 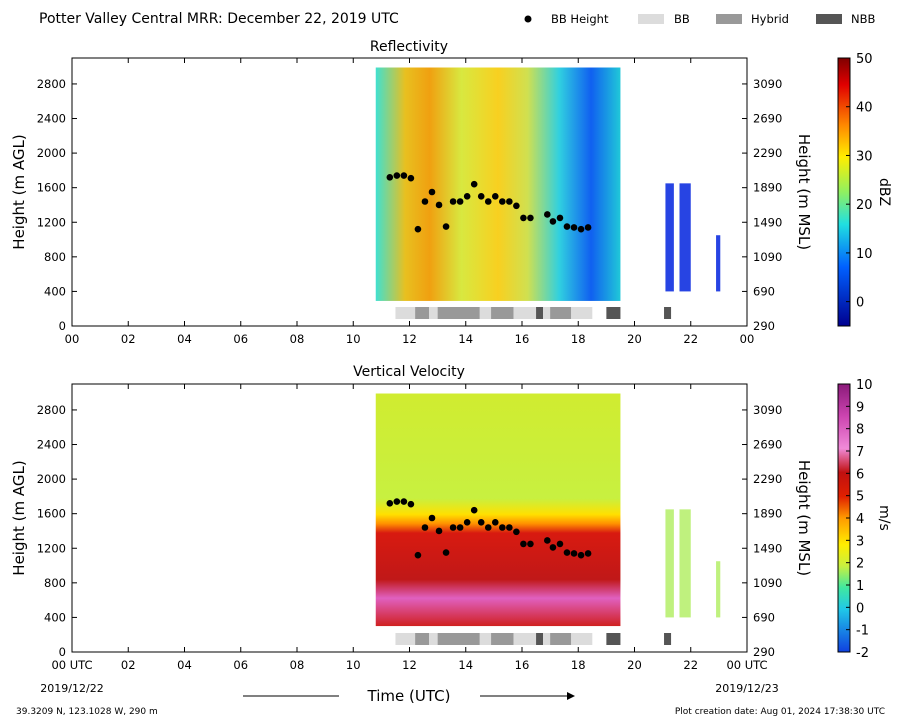 What do you see at coordinates (884, 192) in the screenshot?
I see `reflectivity-colorbar-label: dBZ` at bounding box center [884, 192].